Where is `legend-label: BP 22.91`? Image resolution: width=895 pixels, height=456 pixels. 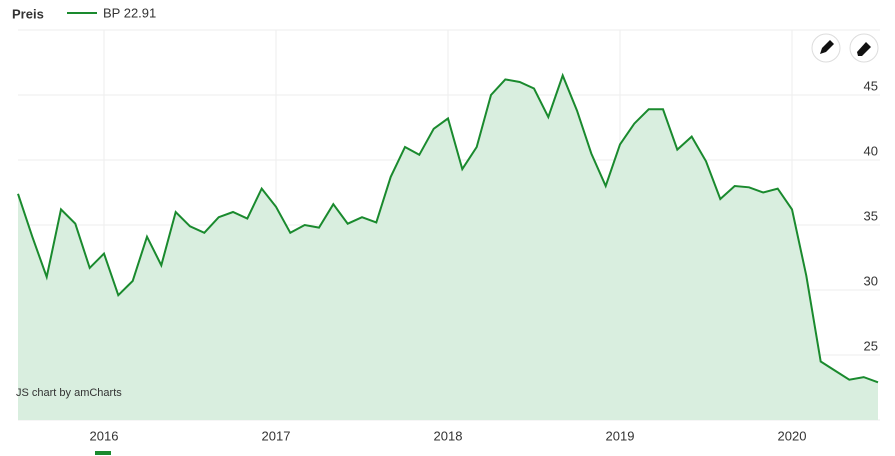
legend-label: BP 22.91 is located at coordinates (129, 12).